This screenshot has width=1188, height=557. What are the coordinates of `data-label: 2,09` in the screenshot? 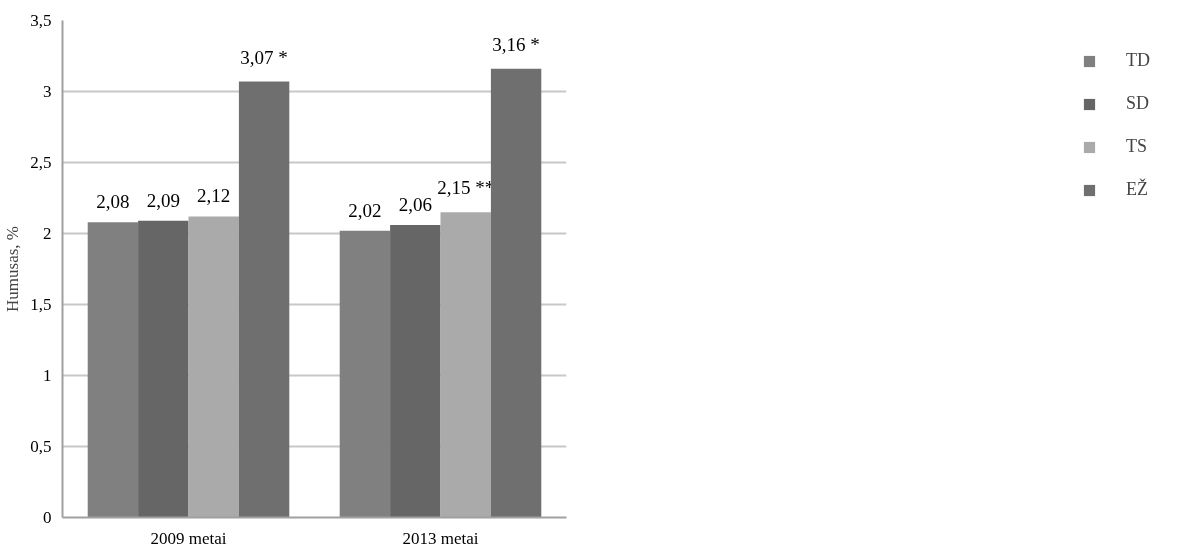 It's located at (163, 200).